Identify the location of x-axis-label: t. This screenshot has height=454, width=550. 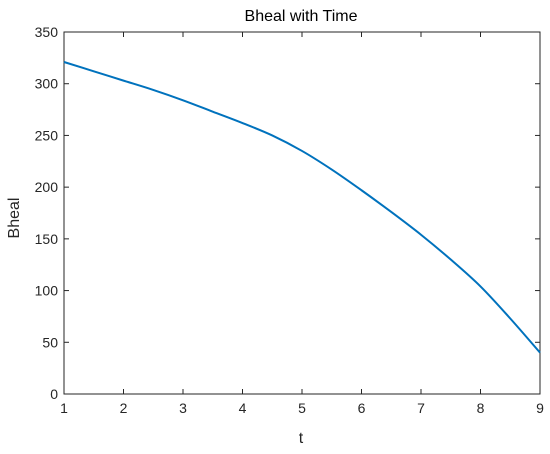
(301, 438).